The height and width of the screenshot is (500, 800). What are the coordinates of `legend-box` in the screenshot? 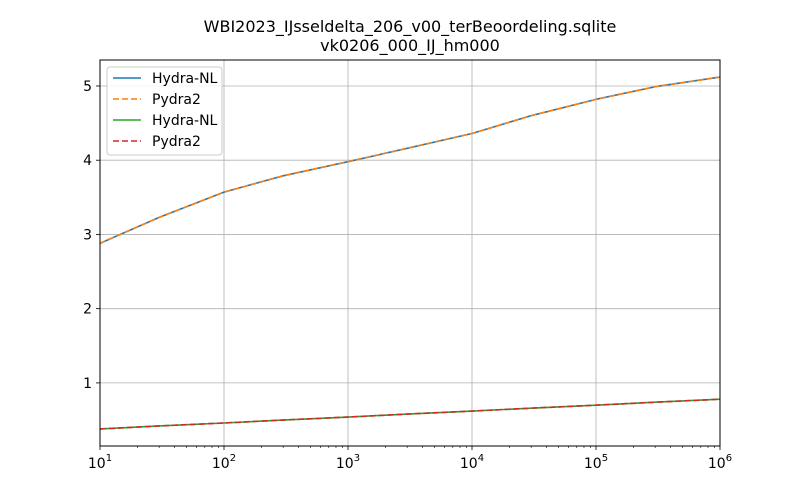 It's located at (164, 111).